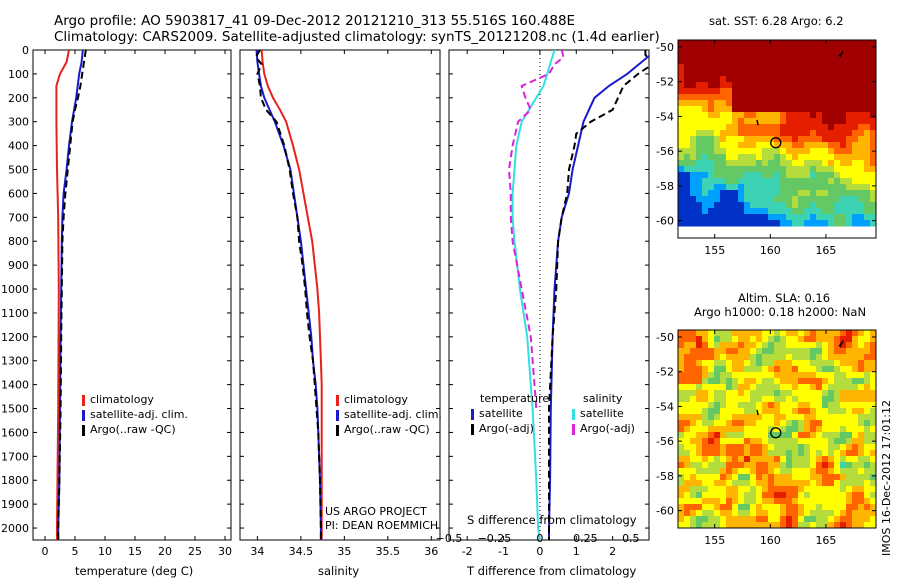 This screenshot has height=580, width=900. What do you see at coordinates (776, 21) in the screenshot?
I see `sst-map-title: sat. SST: 6.28 Argo: 6.2` at bounding box center [776, 21].